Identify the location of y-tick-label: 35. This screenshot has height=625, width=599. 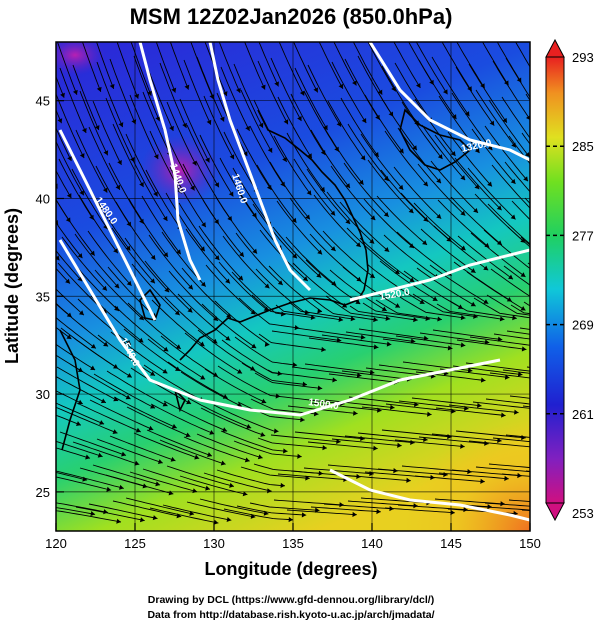
(43, 296).